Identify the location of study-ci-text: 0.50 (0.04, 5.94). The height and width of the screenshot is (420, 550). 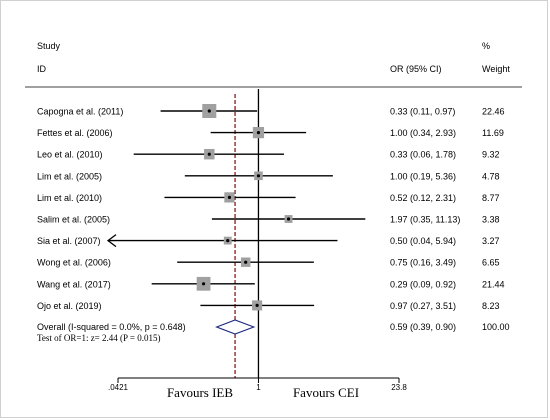
(423, 241).